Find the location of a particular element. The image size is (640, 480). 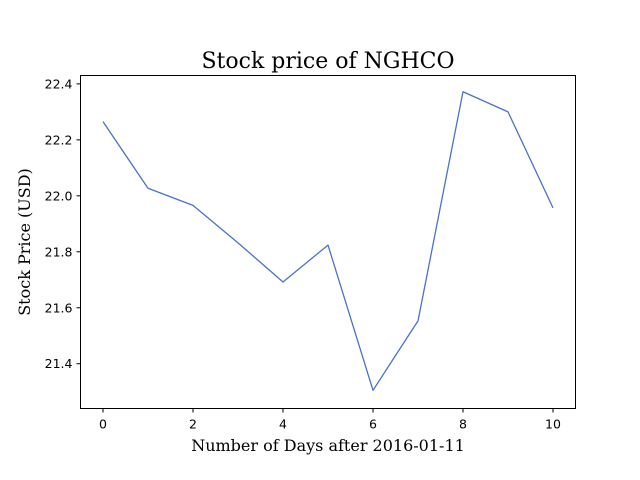

x-tick-label: 2 is located at coordinates (193, 424).